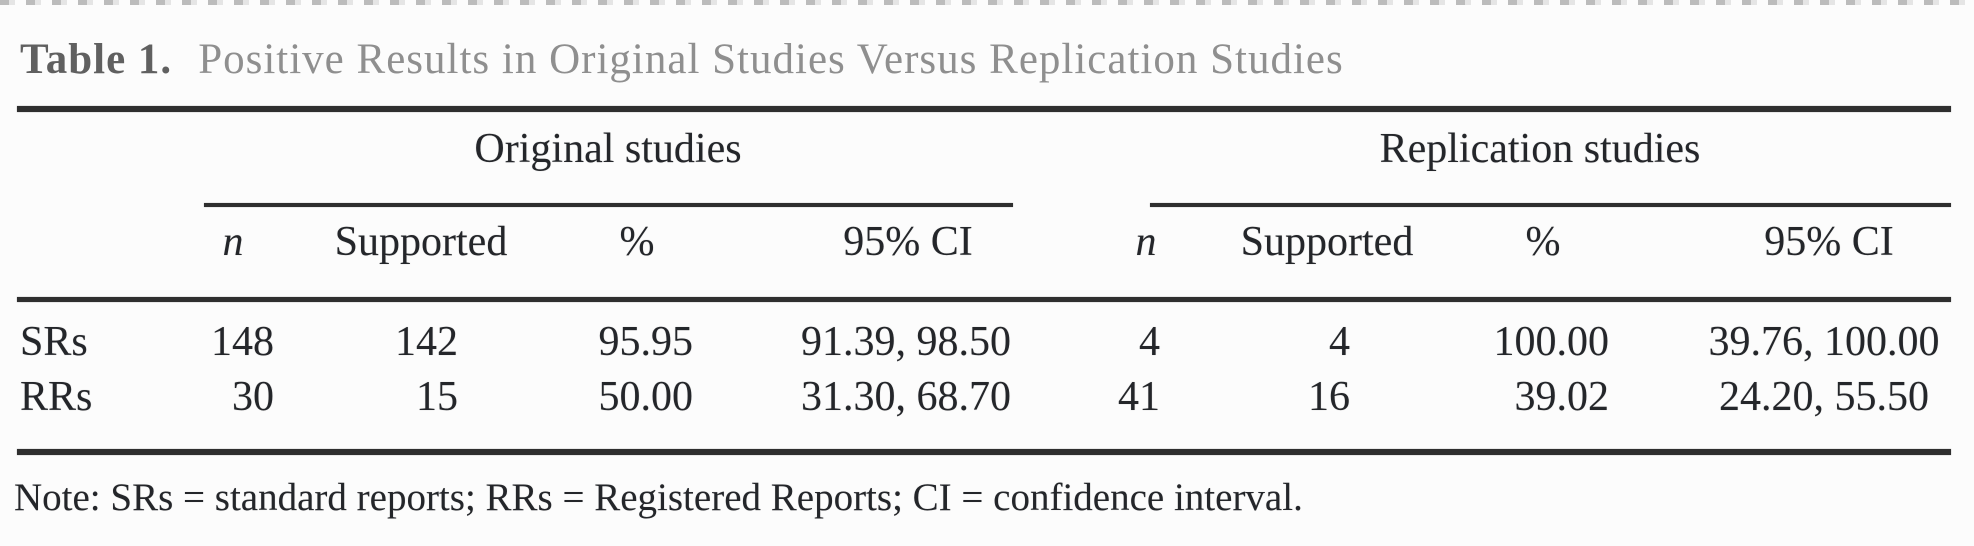 This screenshot has height=546, width=1974. What do you see at coordinates (906, 397) in the screenshot?
I see `cell-rrs-original-ci: 31.30, 68.70` at bounding box center [906, 397].